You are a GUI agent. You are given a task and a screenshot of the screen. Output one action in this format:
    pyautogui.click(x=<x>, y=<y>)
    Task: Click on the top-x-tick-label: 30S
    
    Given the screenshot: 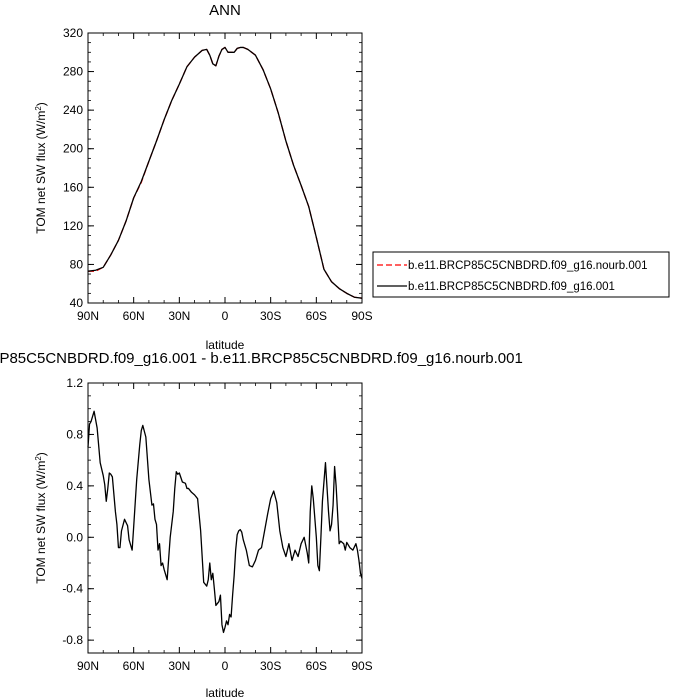 What is the action you would take?
    pyautogui.click(x=270, y=316)
    